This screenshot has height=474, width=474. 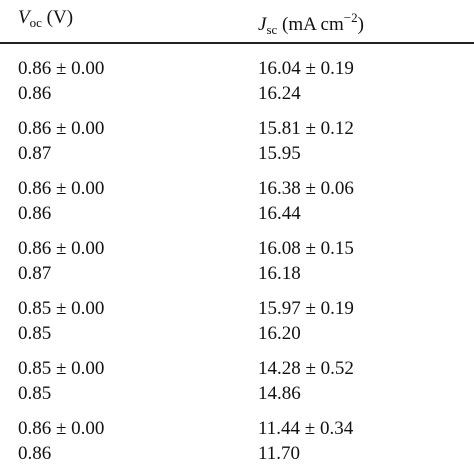 What do you see at coordinates (350, 17) in the screenshot?
I see `superscript: −2` at bounding box center [350, 17].